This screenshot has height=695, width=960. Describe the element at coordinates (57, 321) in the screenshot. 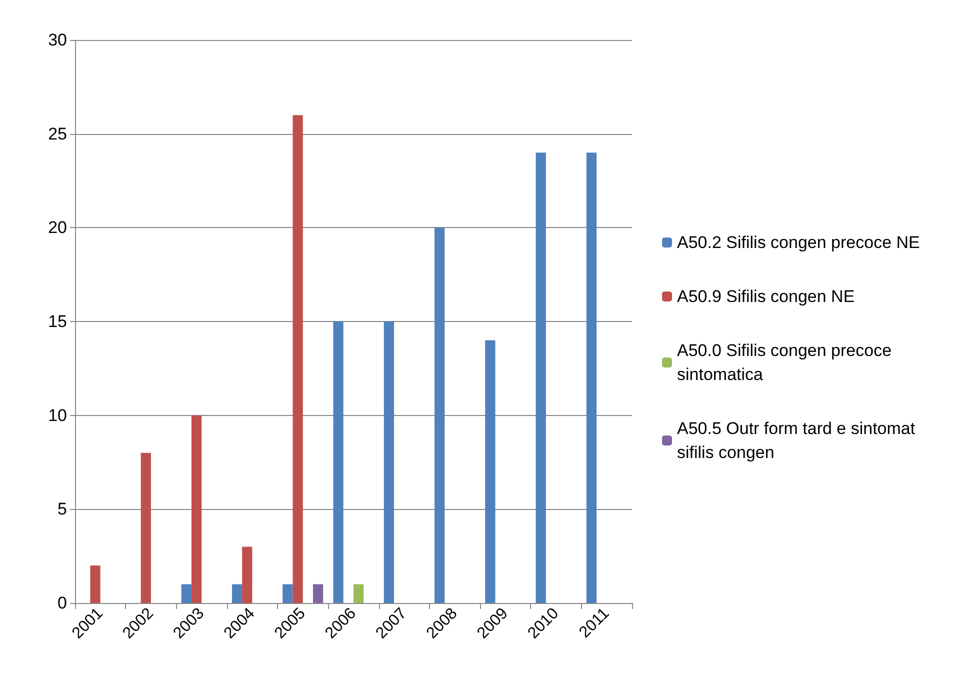

I see `y-tick-label: 15` at that location.